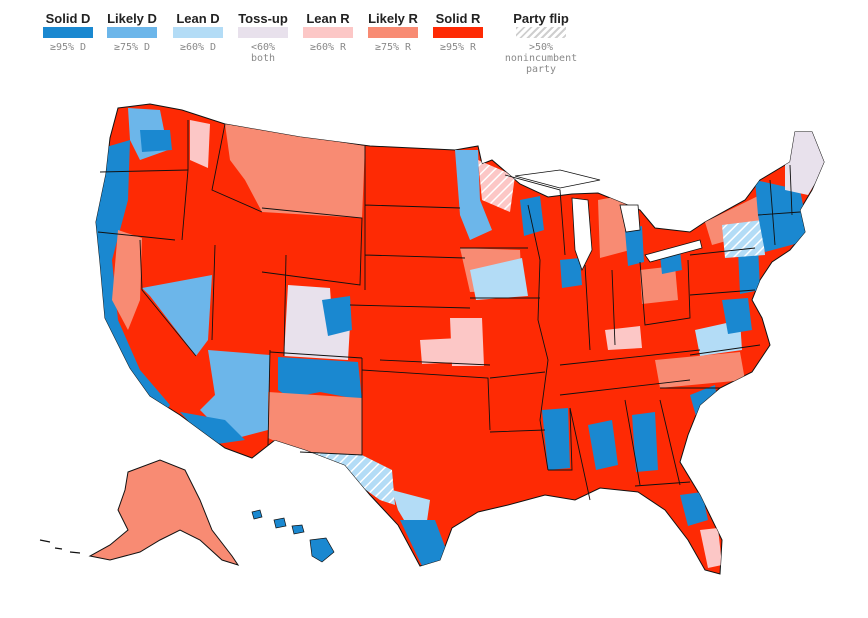 The height and width of the screenshot is (618, 868). I want to click on legend-note: <60%, so click(263, 47).